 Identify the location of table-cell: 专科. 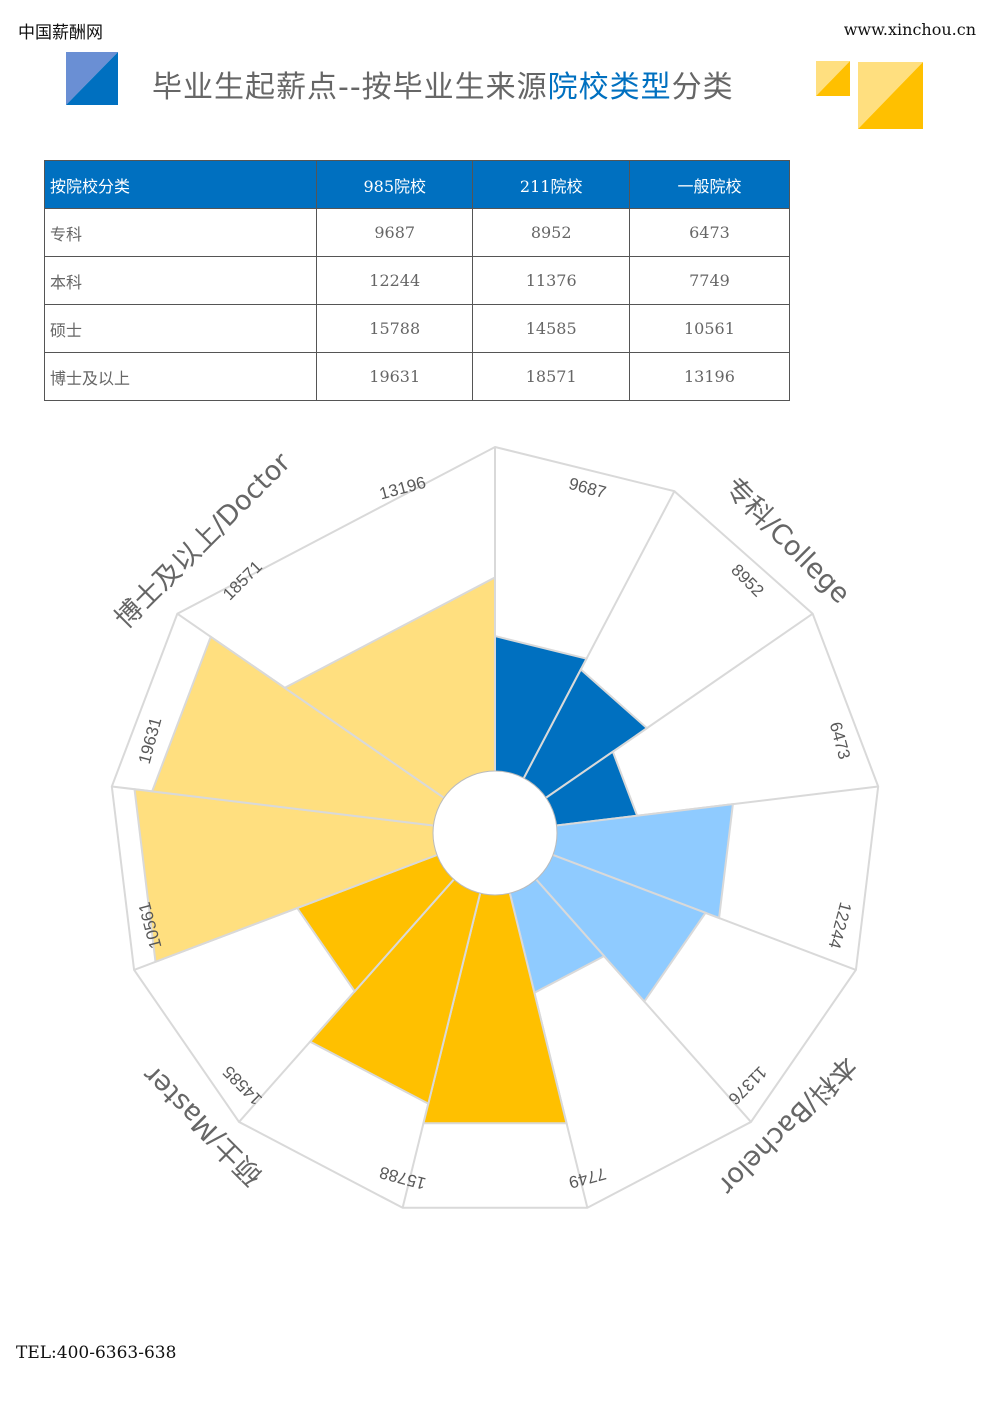
(180, 232).